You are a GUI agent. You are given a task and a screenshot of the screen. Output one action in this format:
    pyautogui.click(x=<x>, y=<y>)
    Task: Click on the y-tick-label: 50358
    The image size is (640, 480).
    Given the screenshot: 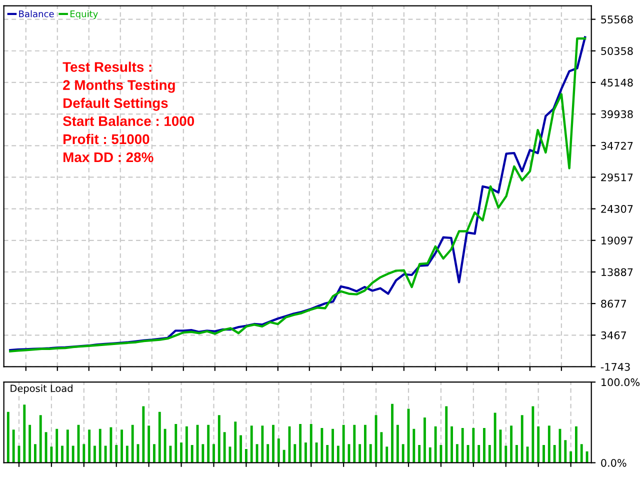 What is the action you would take?
    pyautogui.click(x=617, y=51)
    